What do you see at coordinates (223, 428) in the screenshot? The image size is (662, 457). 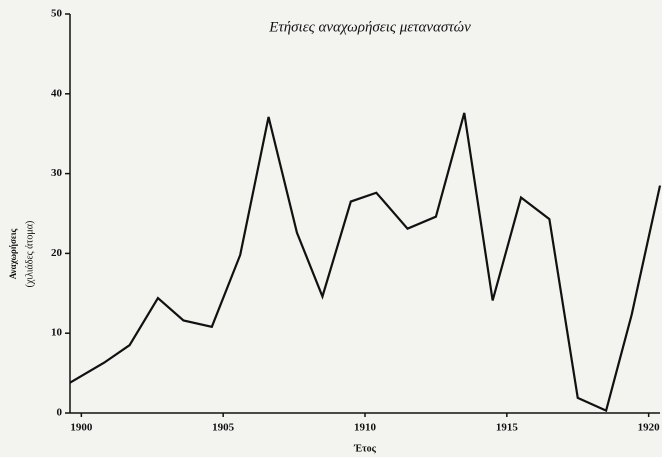 I see `x-tick-label: 1905` at bounding box center [223, 428].